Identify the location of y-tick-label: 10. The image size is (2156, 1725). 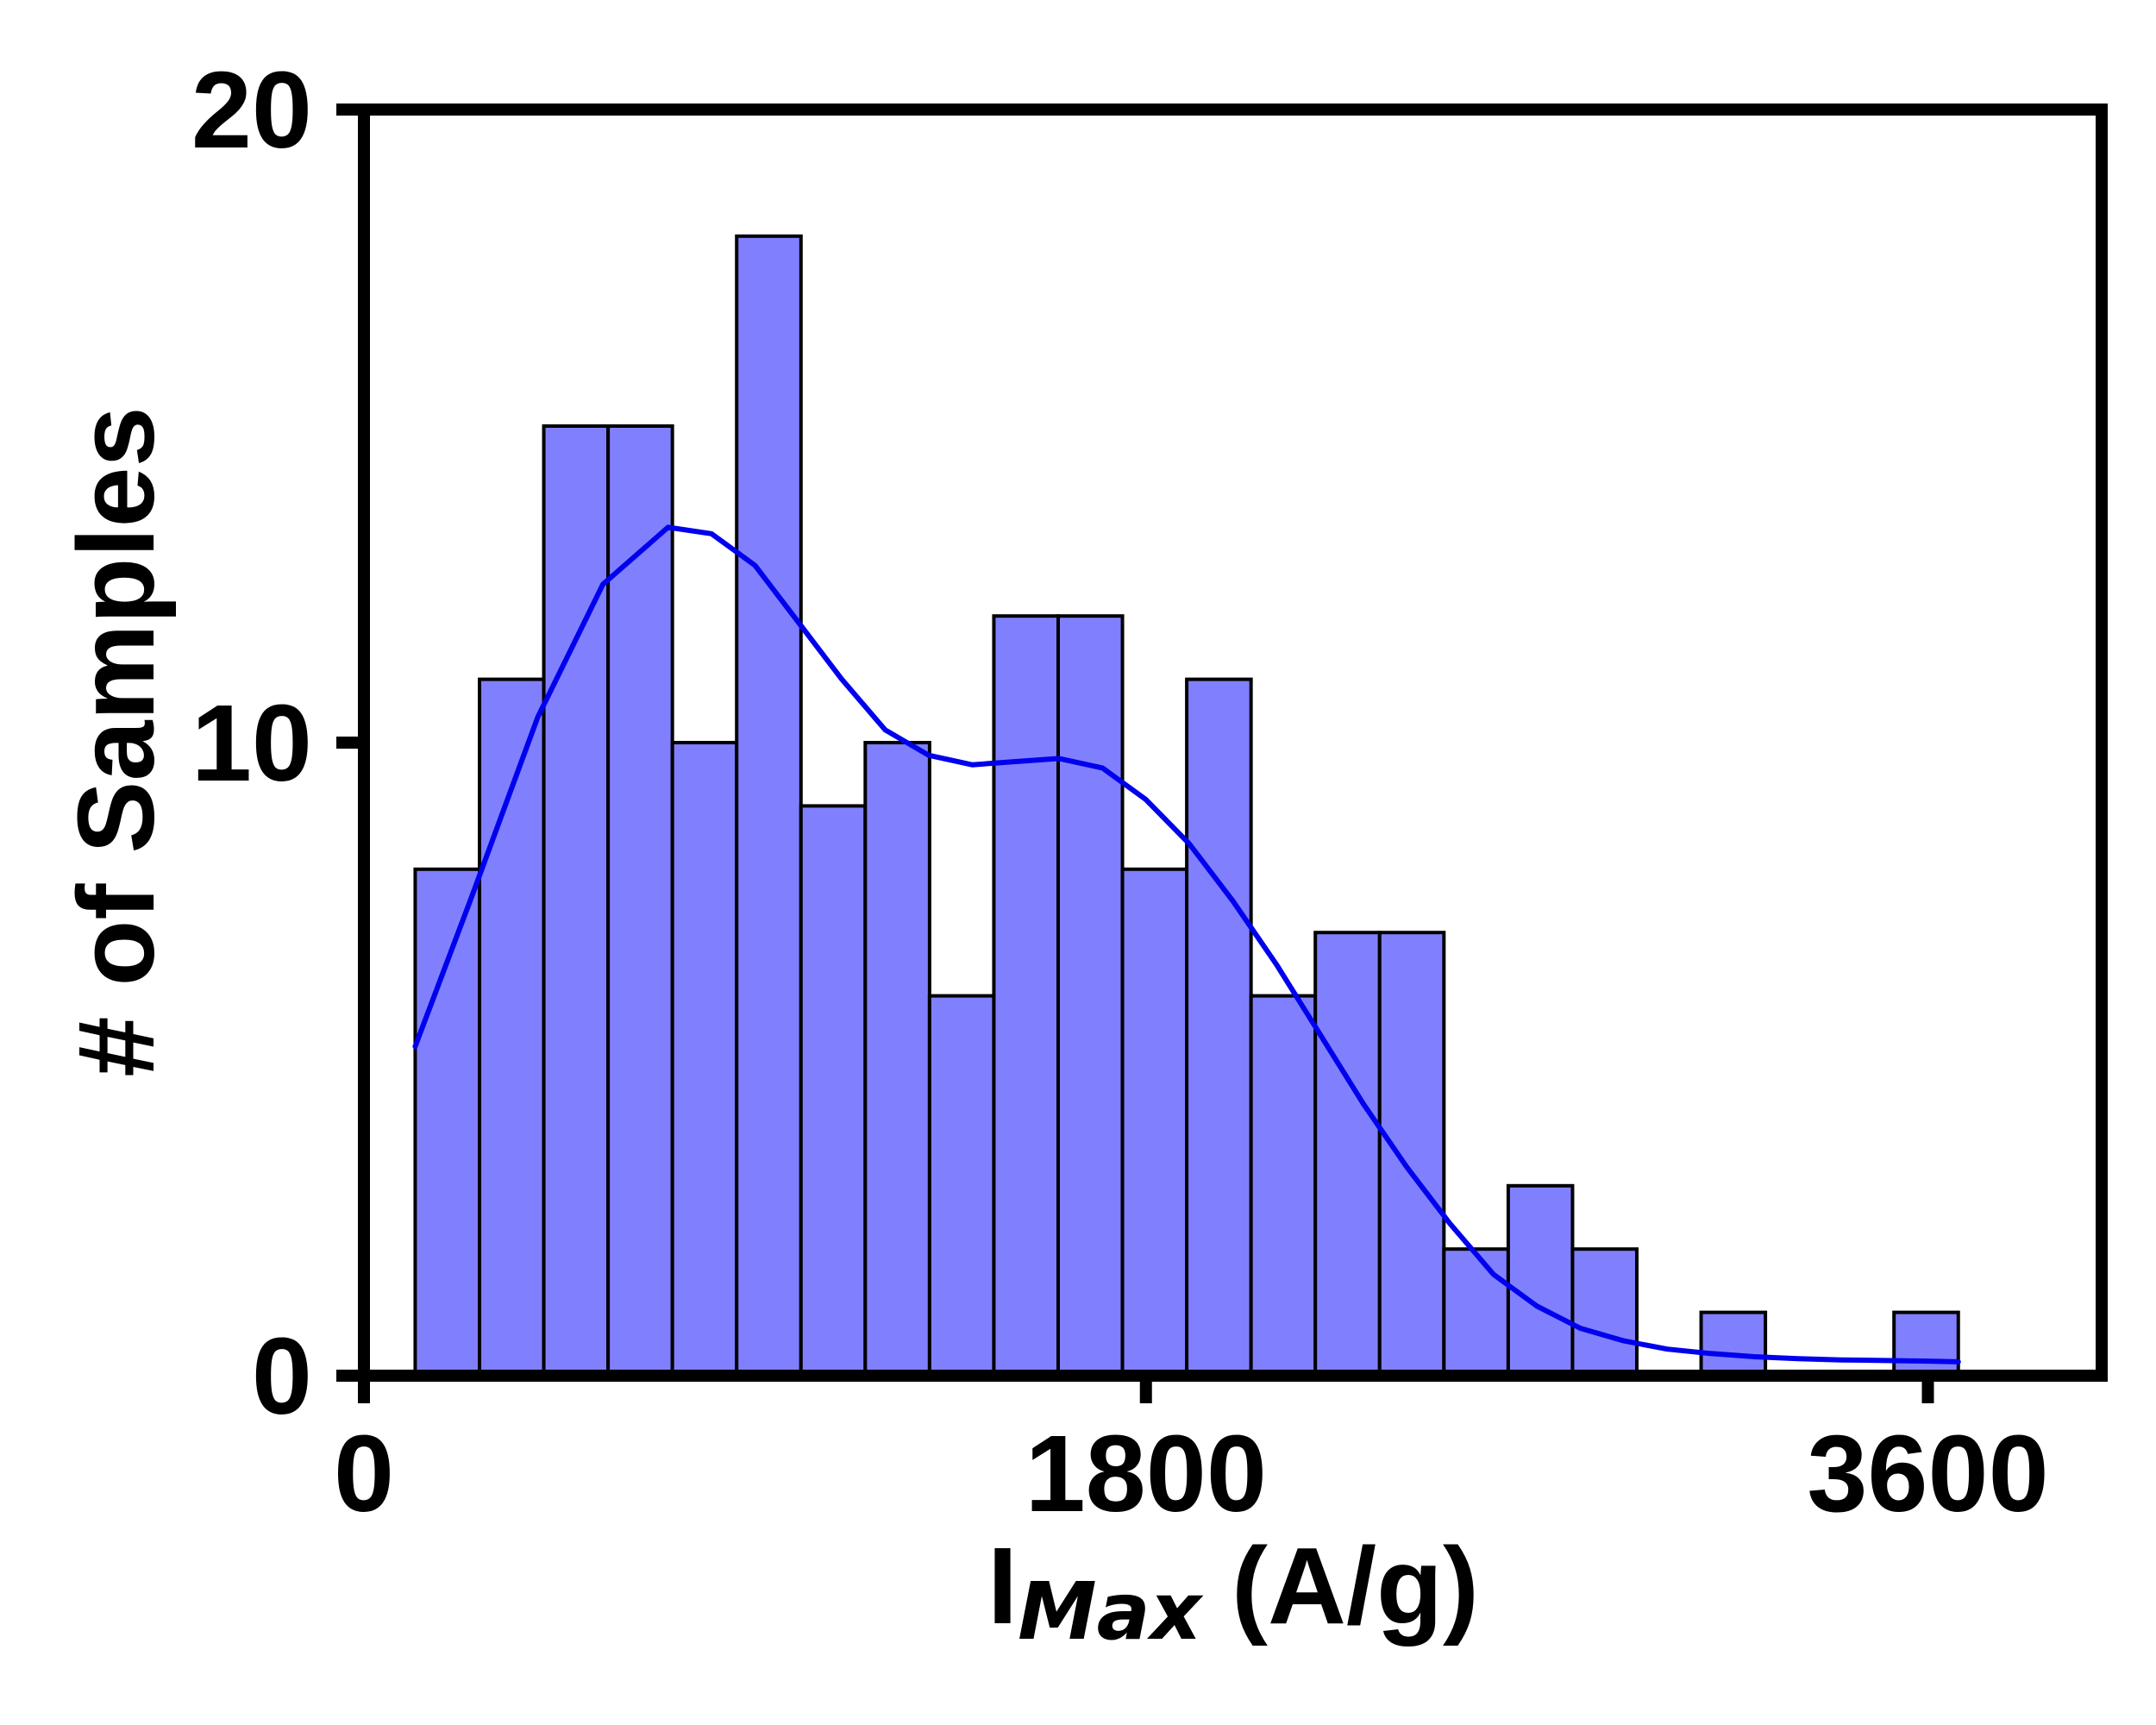
(252, 743).